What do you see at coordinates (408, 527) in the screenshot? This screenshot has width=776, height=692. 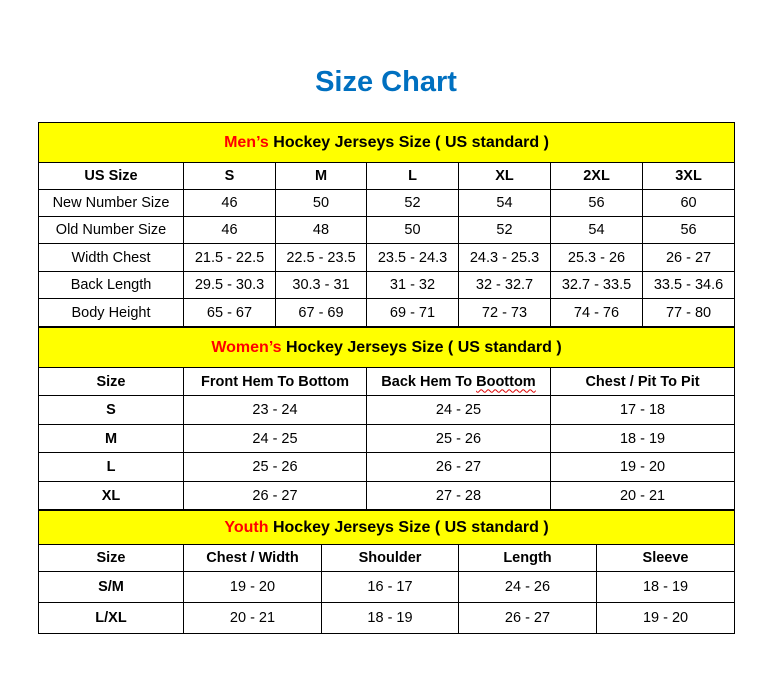 I see `youth-heading: Hockey Jerseys Size ( US standard )` at bounding box center [408, 527].